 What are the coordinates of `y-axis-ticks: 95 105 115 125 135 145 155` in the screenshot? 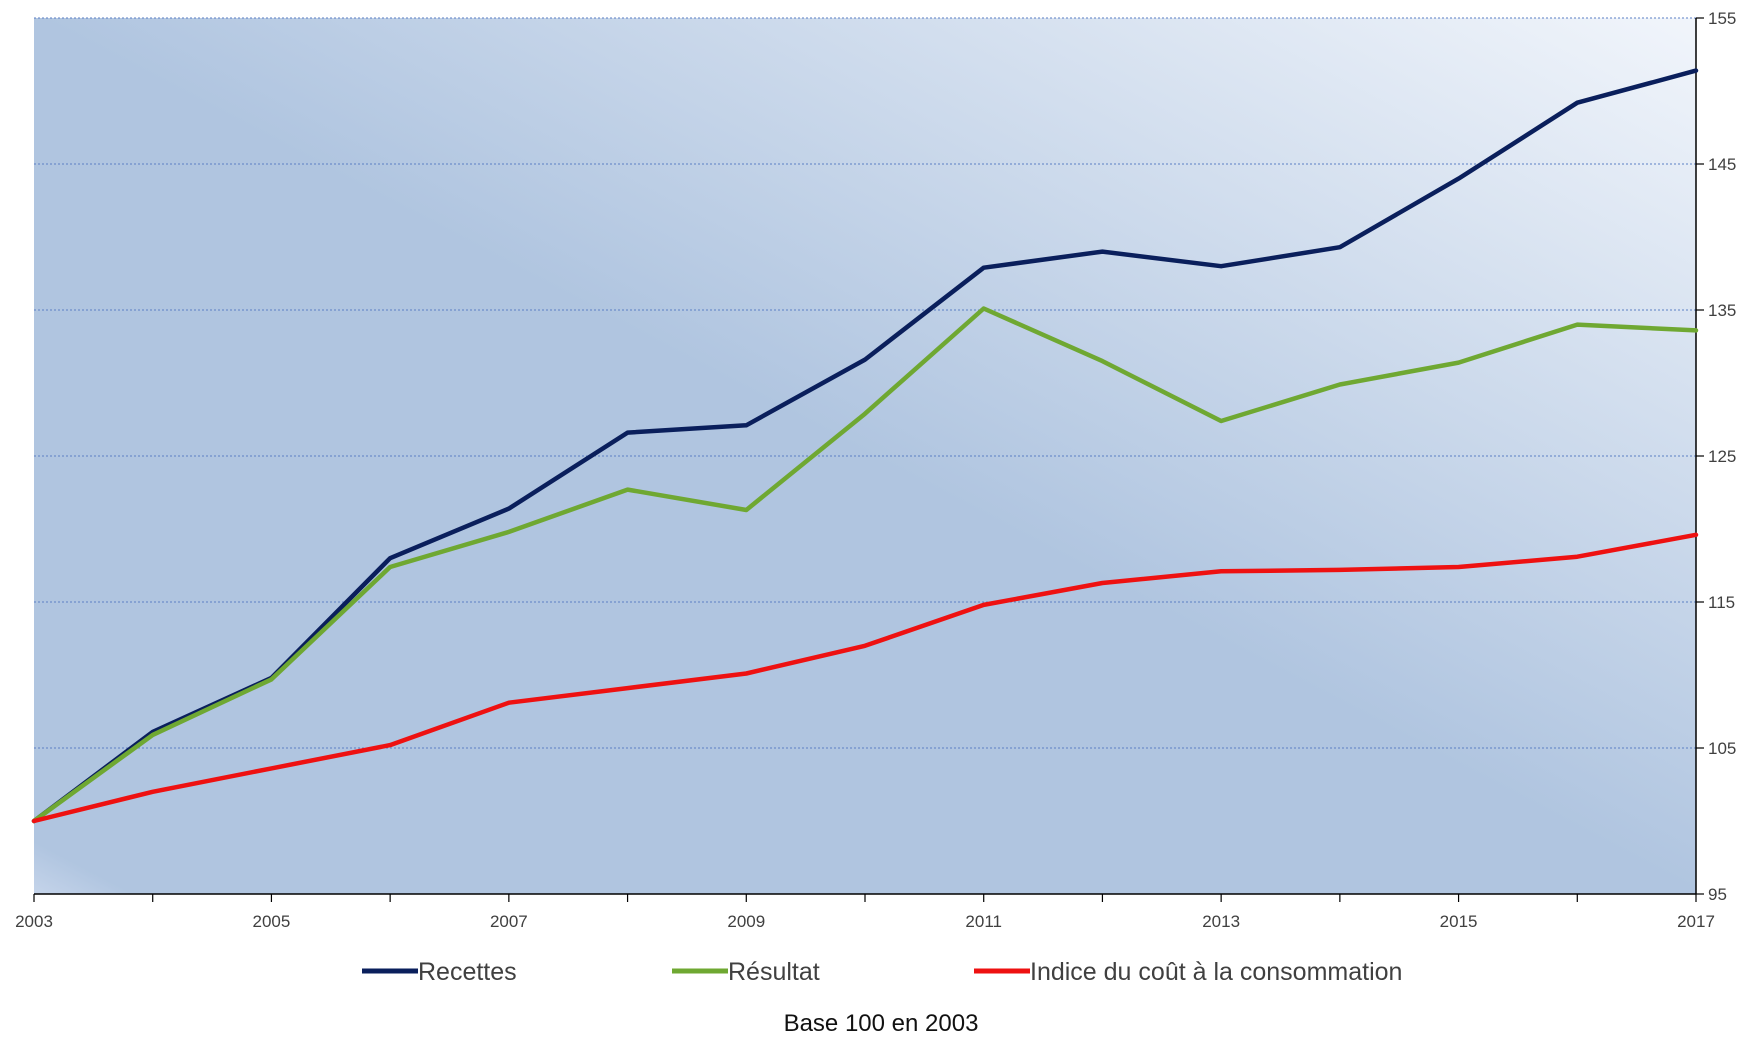 It's located at (1716, 456).